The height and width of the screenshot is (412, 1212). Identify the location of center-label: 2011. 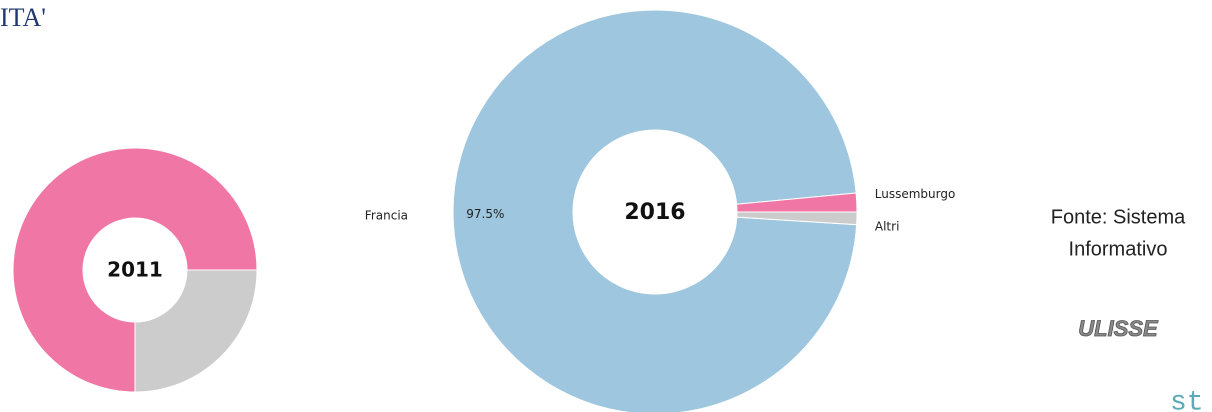
(135, 270).